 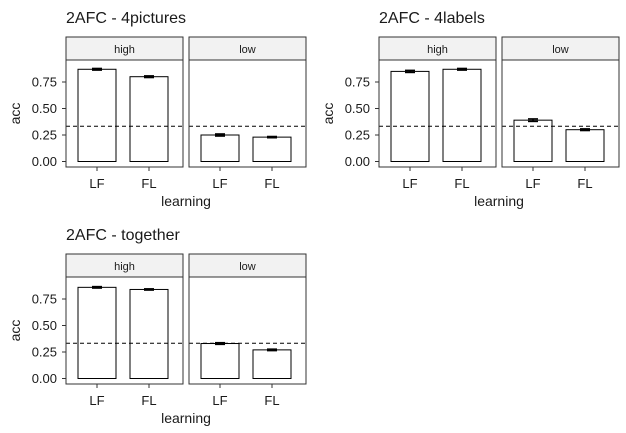 What do you see at coordinates (126, 18) in the screenshot?
I see `chart-title: 2AFC - 4pictures` at bounding box center [126, 18].